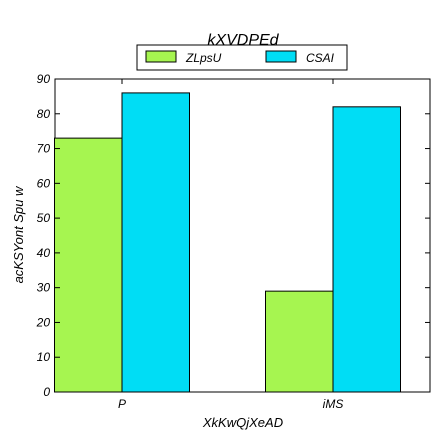 This screenshot has width=444, height=444. Describe the element at coordinates (366, 249) in the screenshot. I see `bar-csai-ims` at that location.